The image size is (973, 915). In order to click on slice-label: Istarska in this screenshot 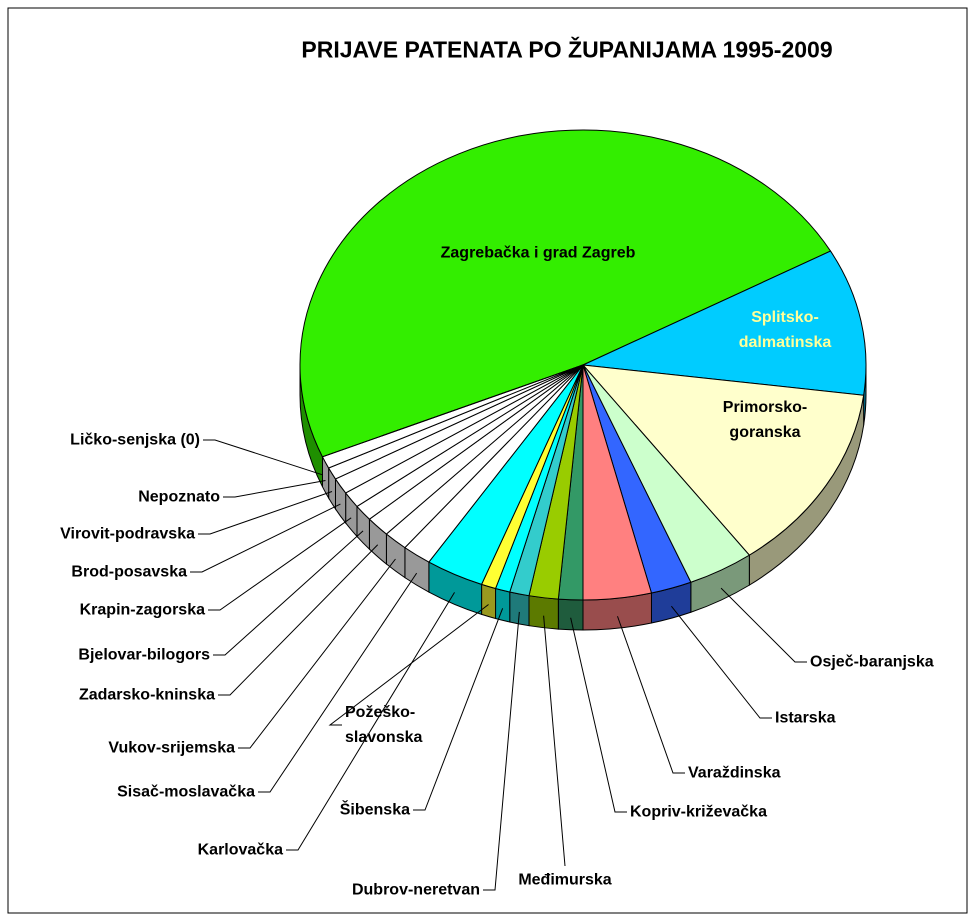, I will do `click(805, 718)`.